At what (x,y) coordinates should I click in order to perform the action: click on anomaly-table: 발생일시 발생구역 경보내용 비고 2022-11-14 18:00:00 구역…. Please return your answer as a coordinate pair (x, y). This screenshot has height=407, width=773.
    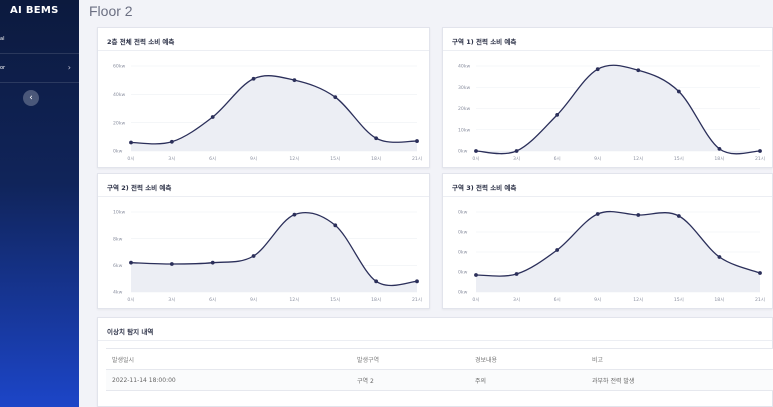
    Looking at the image, I should click on (439, 369).